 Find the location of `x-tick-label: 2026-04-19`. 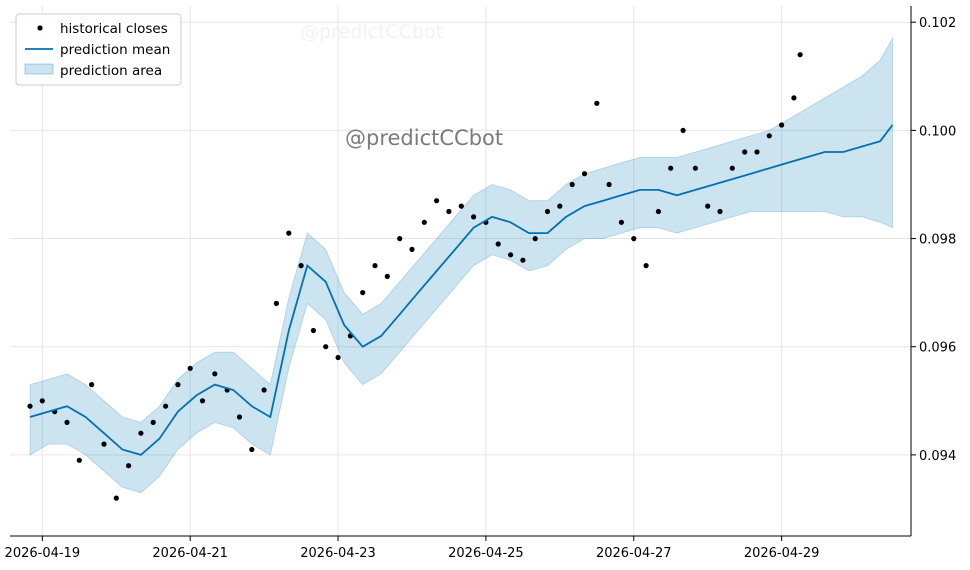

x-tick-label: 2026-04-19 is located at coordinates (43, 553).